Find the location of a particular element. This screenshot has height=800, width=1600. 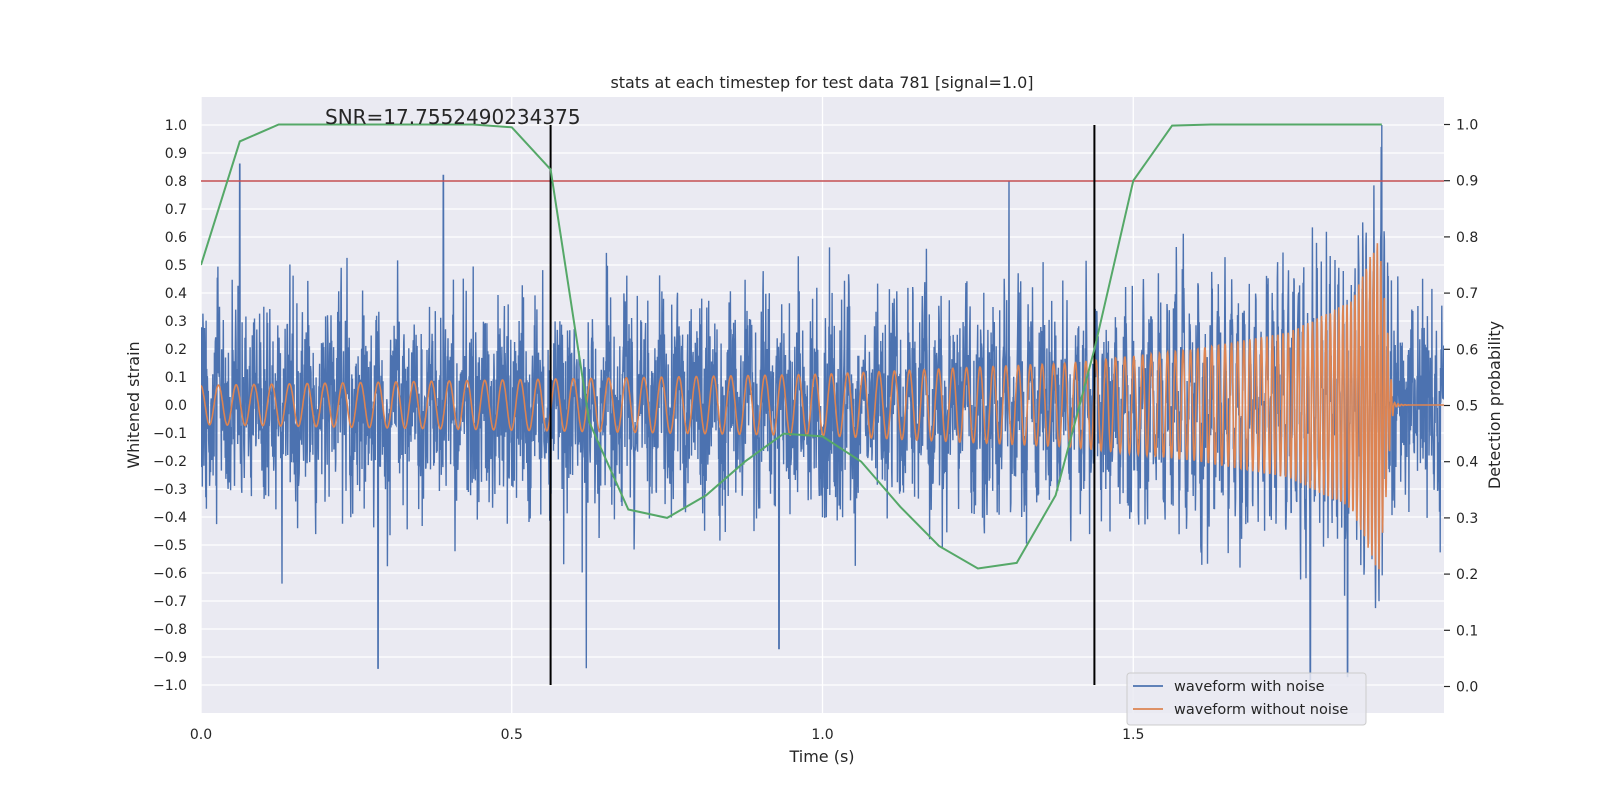

y-tick-label: −0.1 is located at coordinates (170, 434).